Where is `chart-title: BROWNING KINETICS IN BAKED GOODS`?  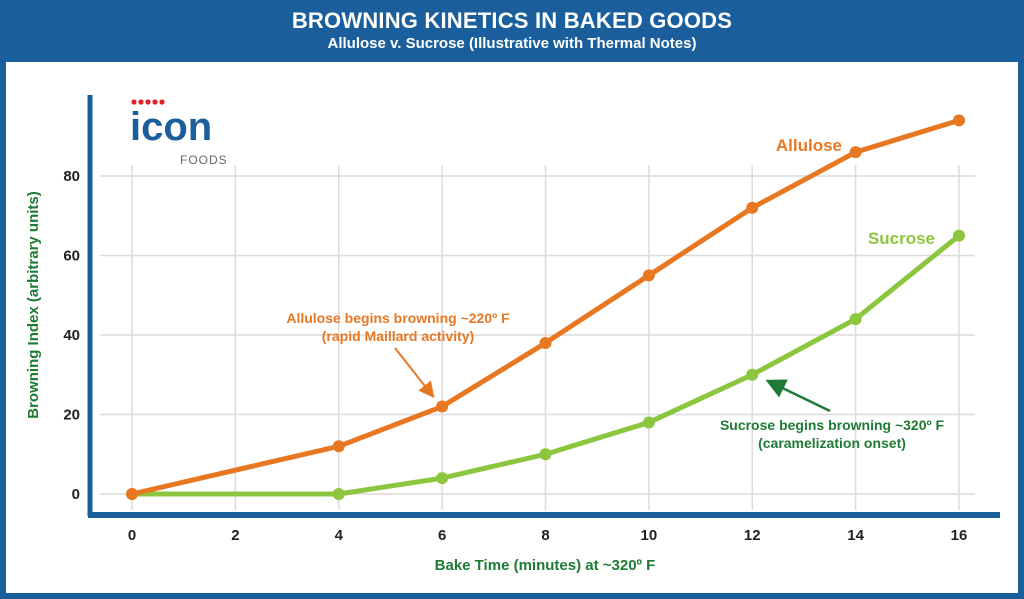
chart-title: BROWNING KINETICS IN BAKED GOODS is located at coordinates (512, 20).